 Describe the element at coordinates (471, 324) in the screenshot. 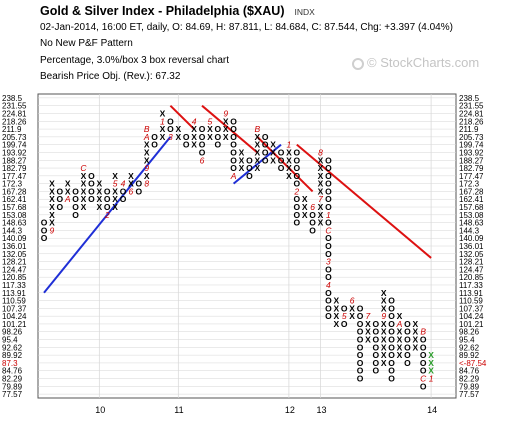

I see `y-tick-label-right: 101.21` at that location.